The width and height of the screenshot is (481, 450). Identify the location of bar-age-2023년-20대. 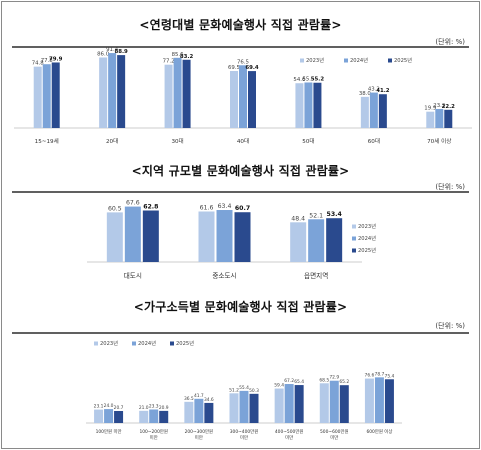
(103, 93).